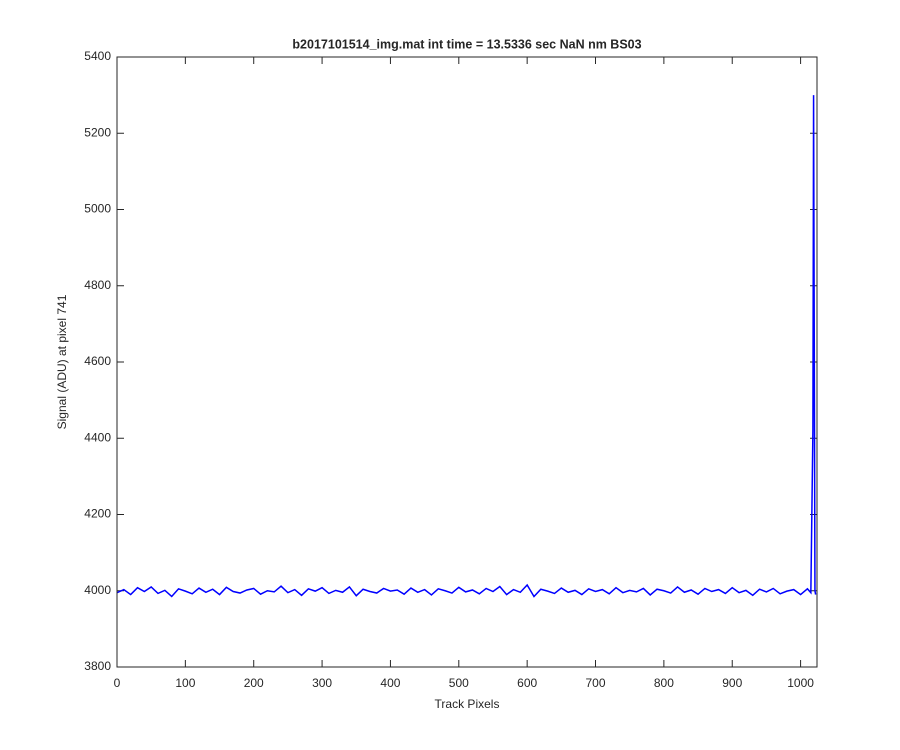  What do you see at coordinates (467, 704) in the screenshot?
I see `x-axis-label: Track Pixels` at bounding box center [467, 704].